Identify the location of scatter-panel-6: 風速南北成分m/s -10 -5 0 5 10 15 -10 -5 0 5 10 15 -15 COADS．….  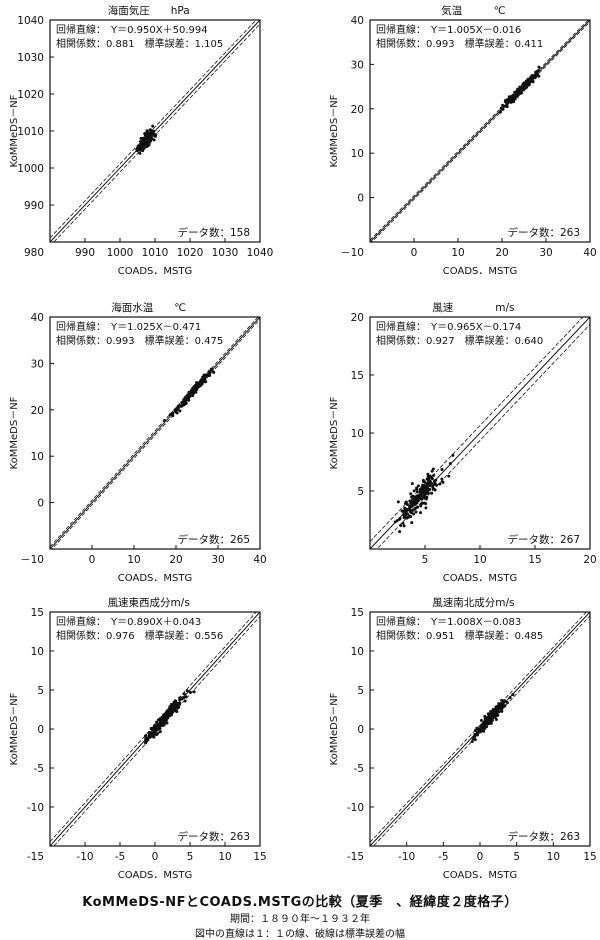
(463, 738).